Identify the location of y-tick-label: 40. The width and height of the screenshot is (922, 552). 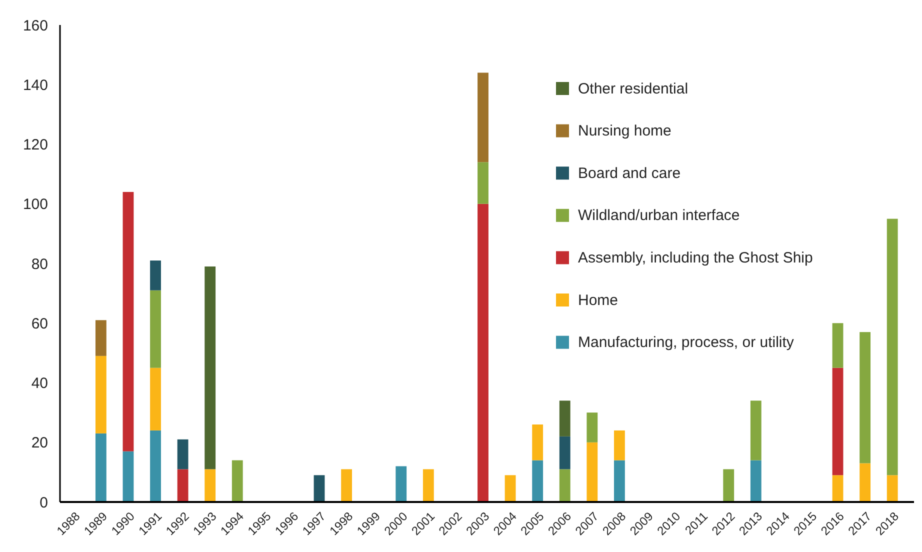
(39, 383).